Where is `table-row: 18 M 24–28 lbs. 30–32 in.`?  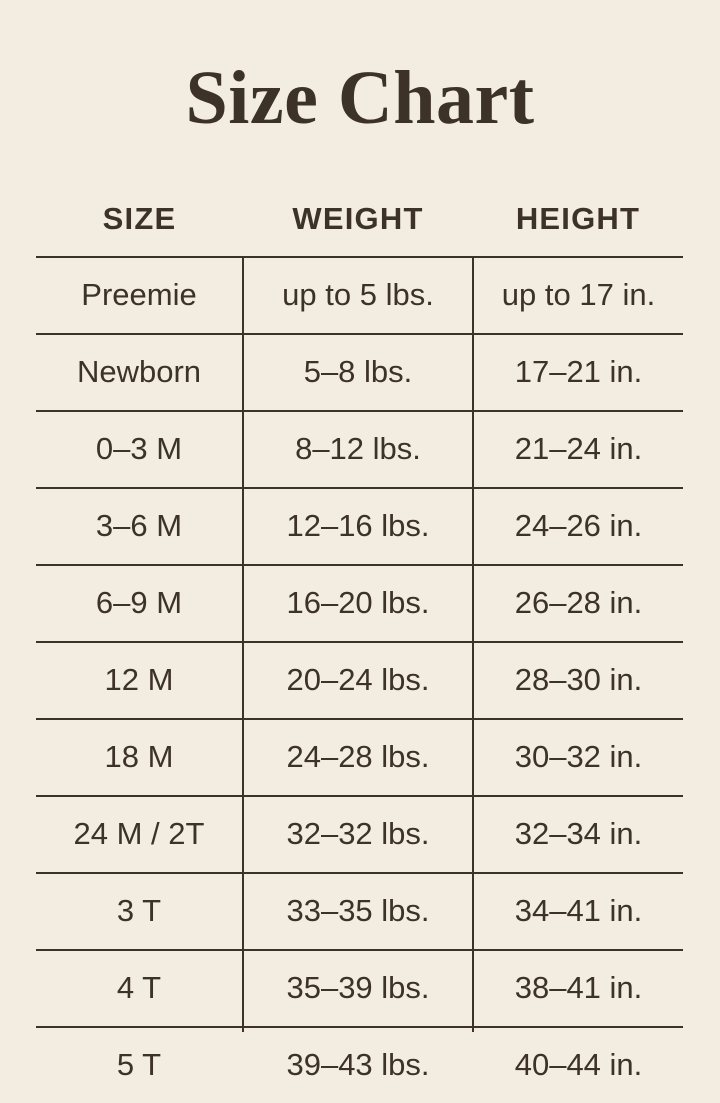
table-row: 18 M 24–28 lbs. 30–32 in. is located at coordinates (359, 756).